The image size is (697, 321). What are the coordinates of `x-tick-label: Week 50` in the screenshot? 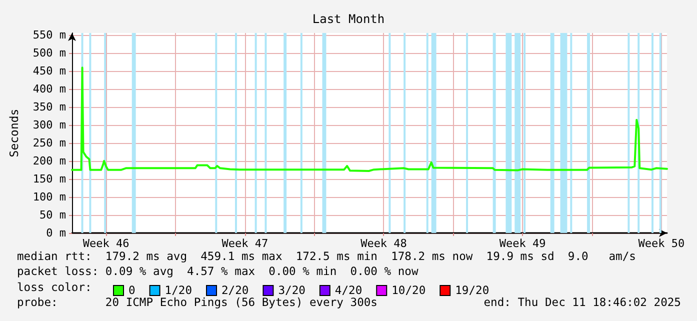 It's located at (661, 243).